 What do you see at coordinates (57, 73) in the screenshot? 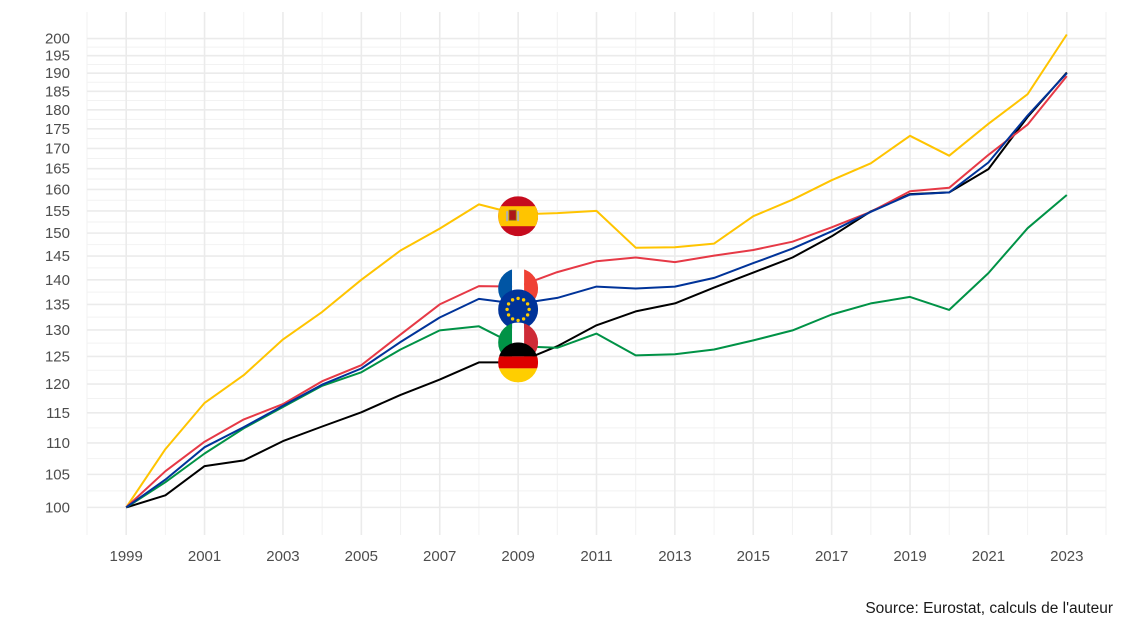
I see `y-tick-label: 190` at bounding box center [57, 73].